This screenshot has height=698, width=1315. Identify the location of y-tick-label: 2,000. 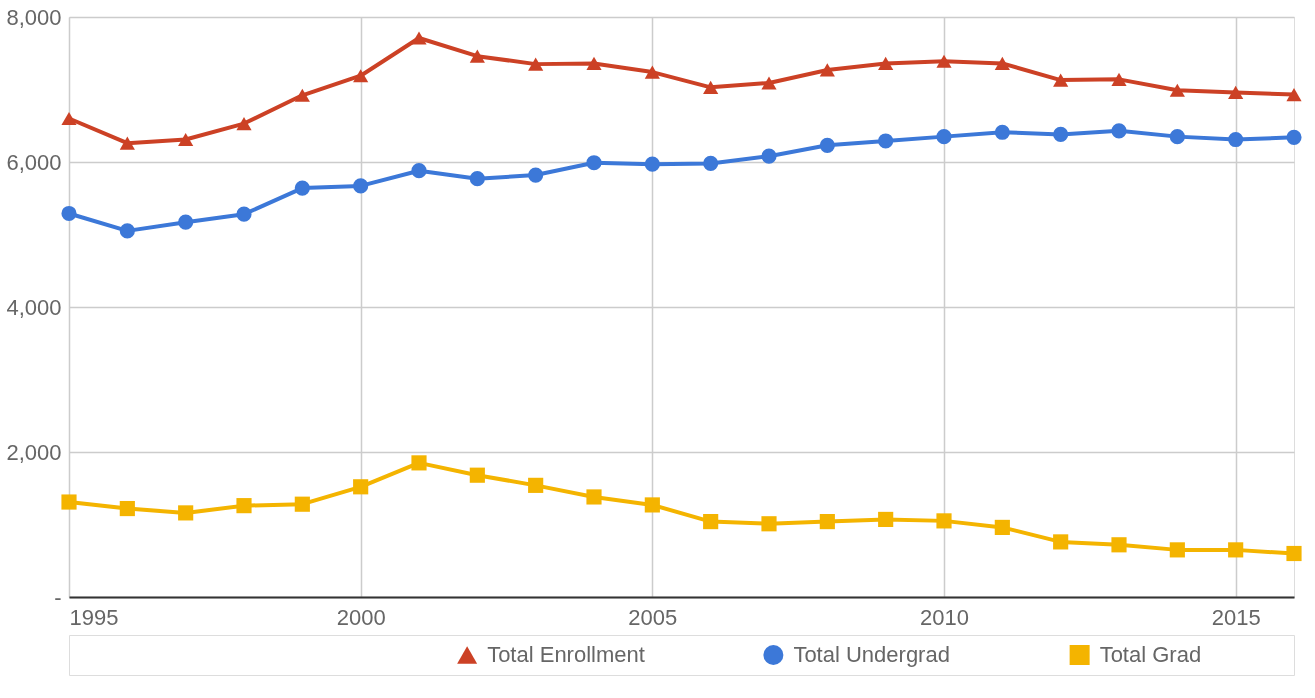
(34, 452).